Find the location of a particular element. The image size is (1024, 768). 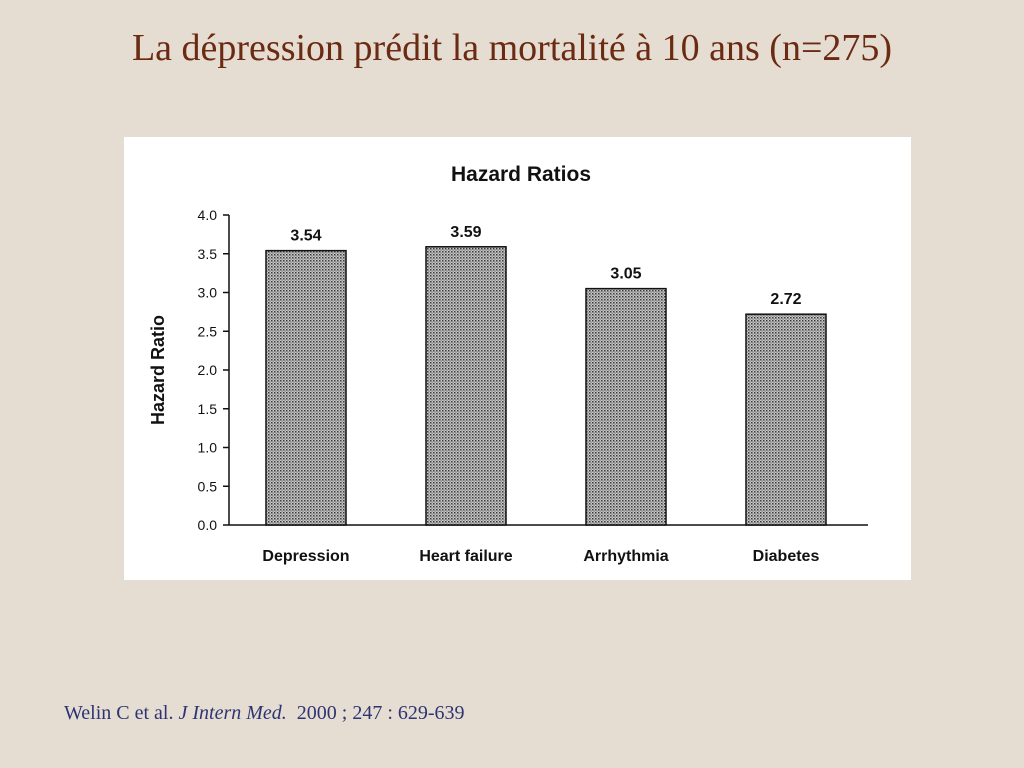

data-label: 2.72 is located at coordinates (785, 299).